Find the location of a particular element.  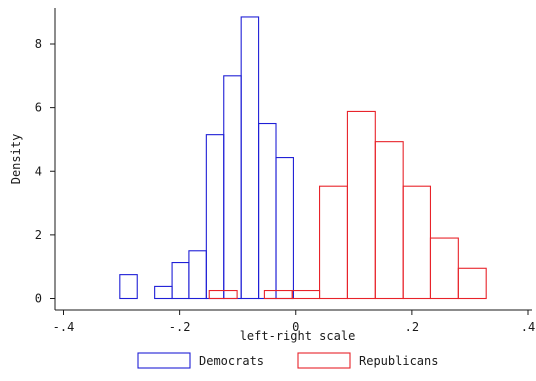

x-tick-label: .2 is located at coordinates (412, 327).